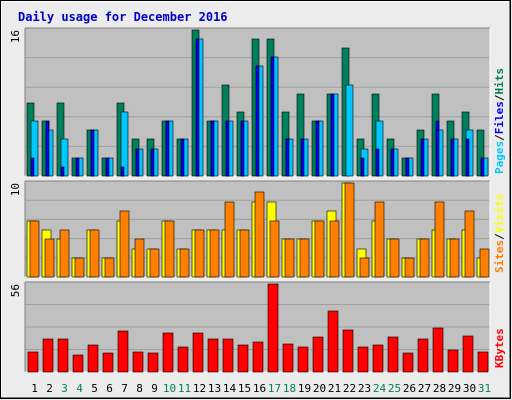 The width and height of the screenshot is (512, 400). I want to click on chart-title: Daily usage for December 2016, so click(123, 17).